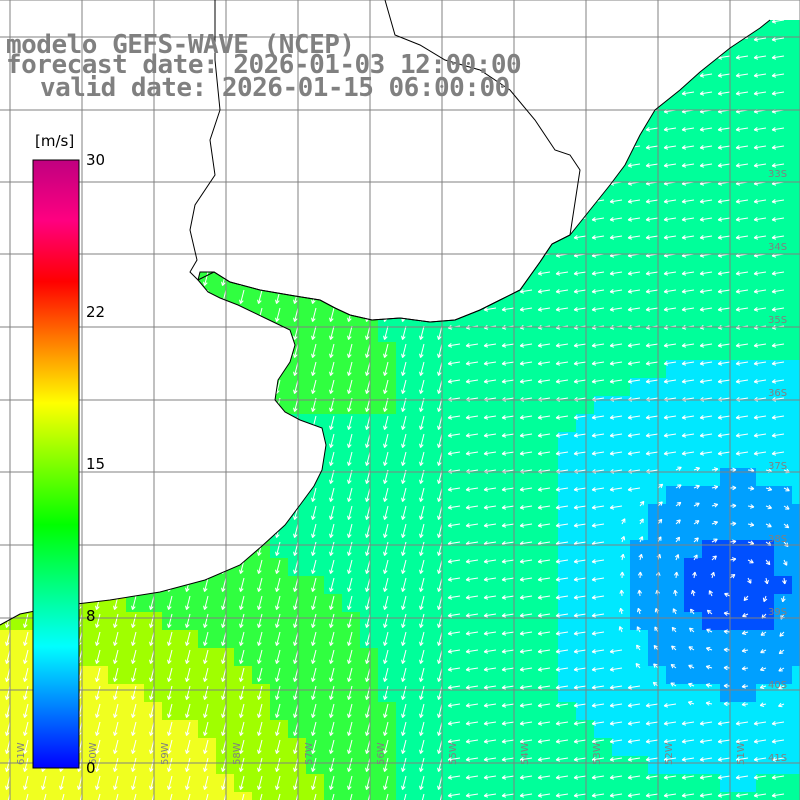  I want to click on lat-label: 40S, so click(777, 685).